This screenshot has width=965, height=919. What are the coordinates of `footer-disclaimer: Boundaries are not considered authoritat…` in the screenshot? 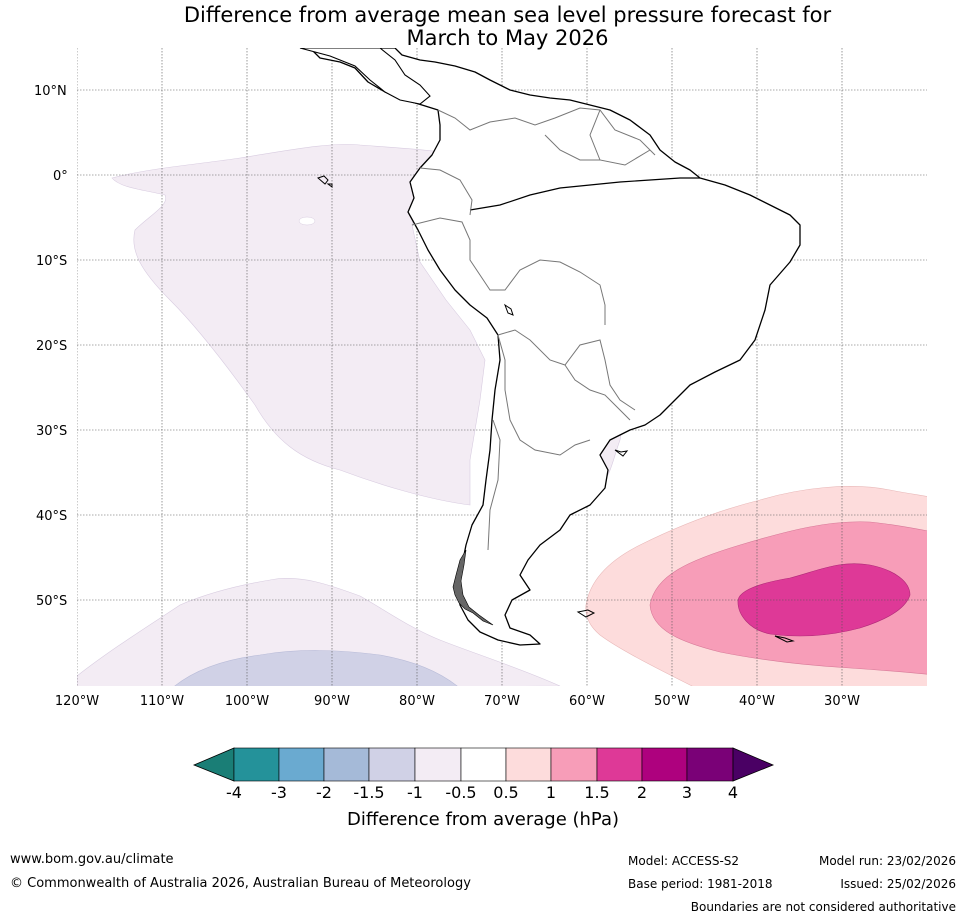 It's located at (823, 907).